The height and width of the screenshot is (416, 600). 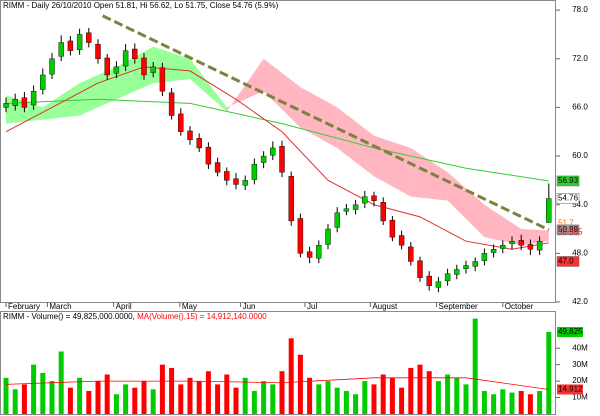 I want to click on y-tick-label: 42.0, so click(x=580, y=301).